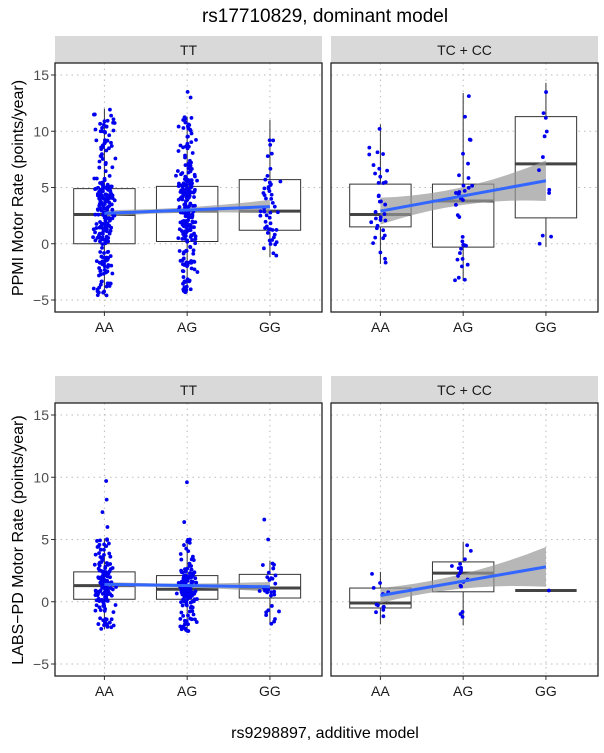 The height and width of the screenshot is (753, 604). I want to click on facet-strip-label: TT, so click(189, 50).